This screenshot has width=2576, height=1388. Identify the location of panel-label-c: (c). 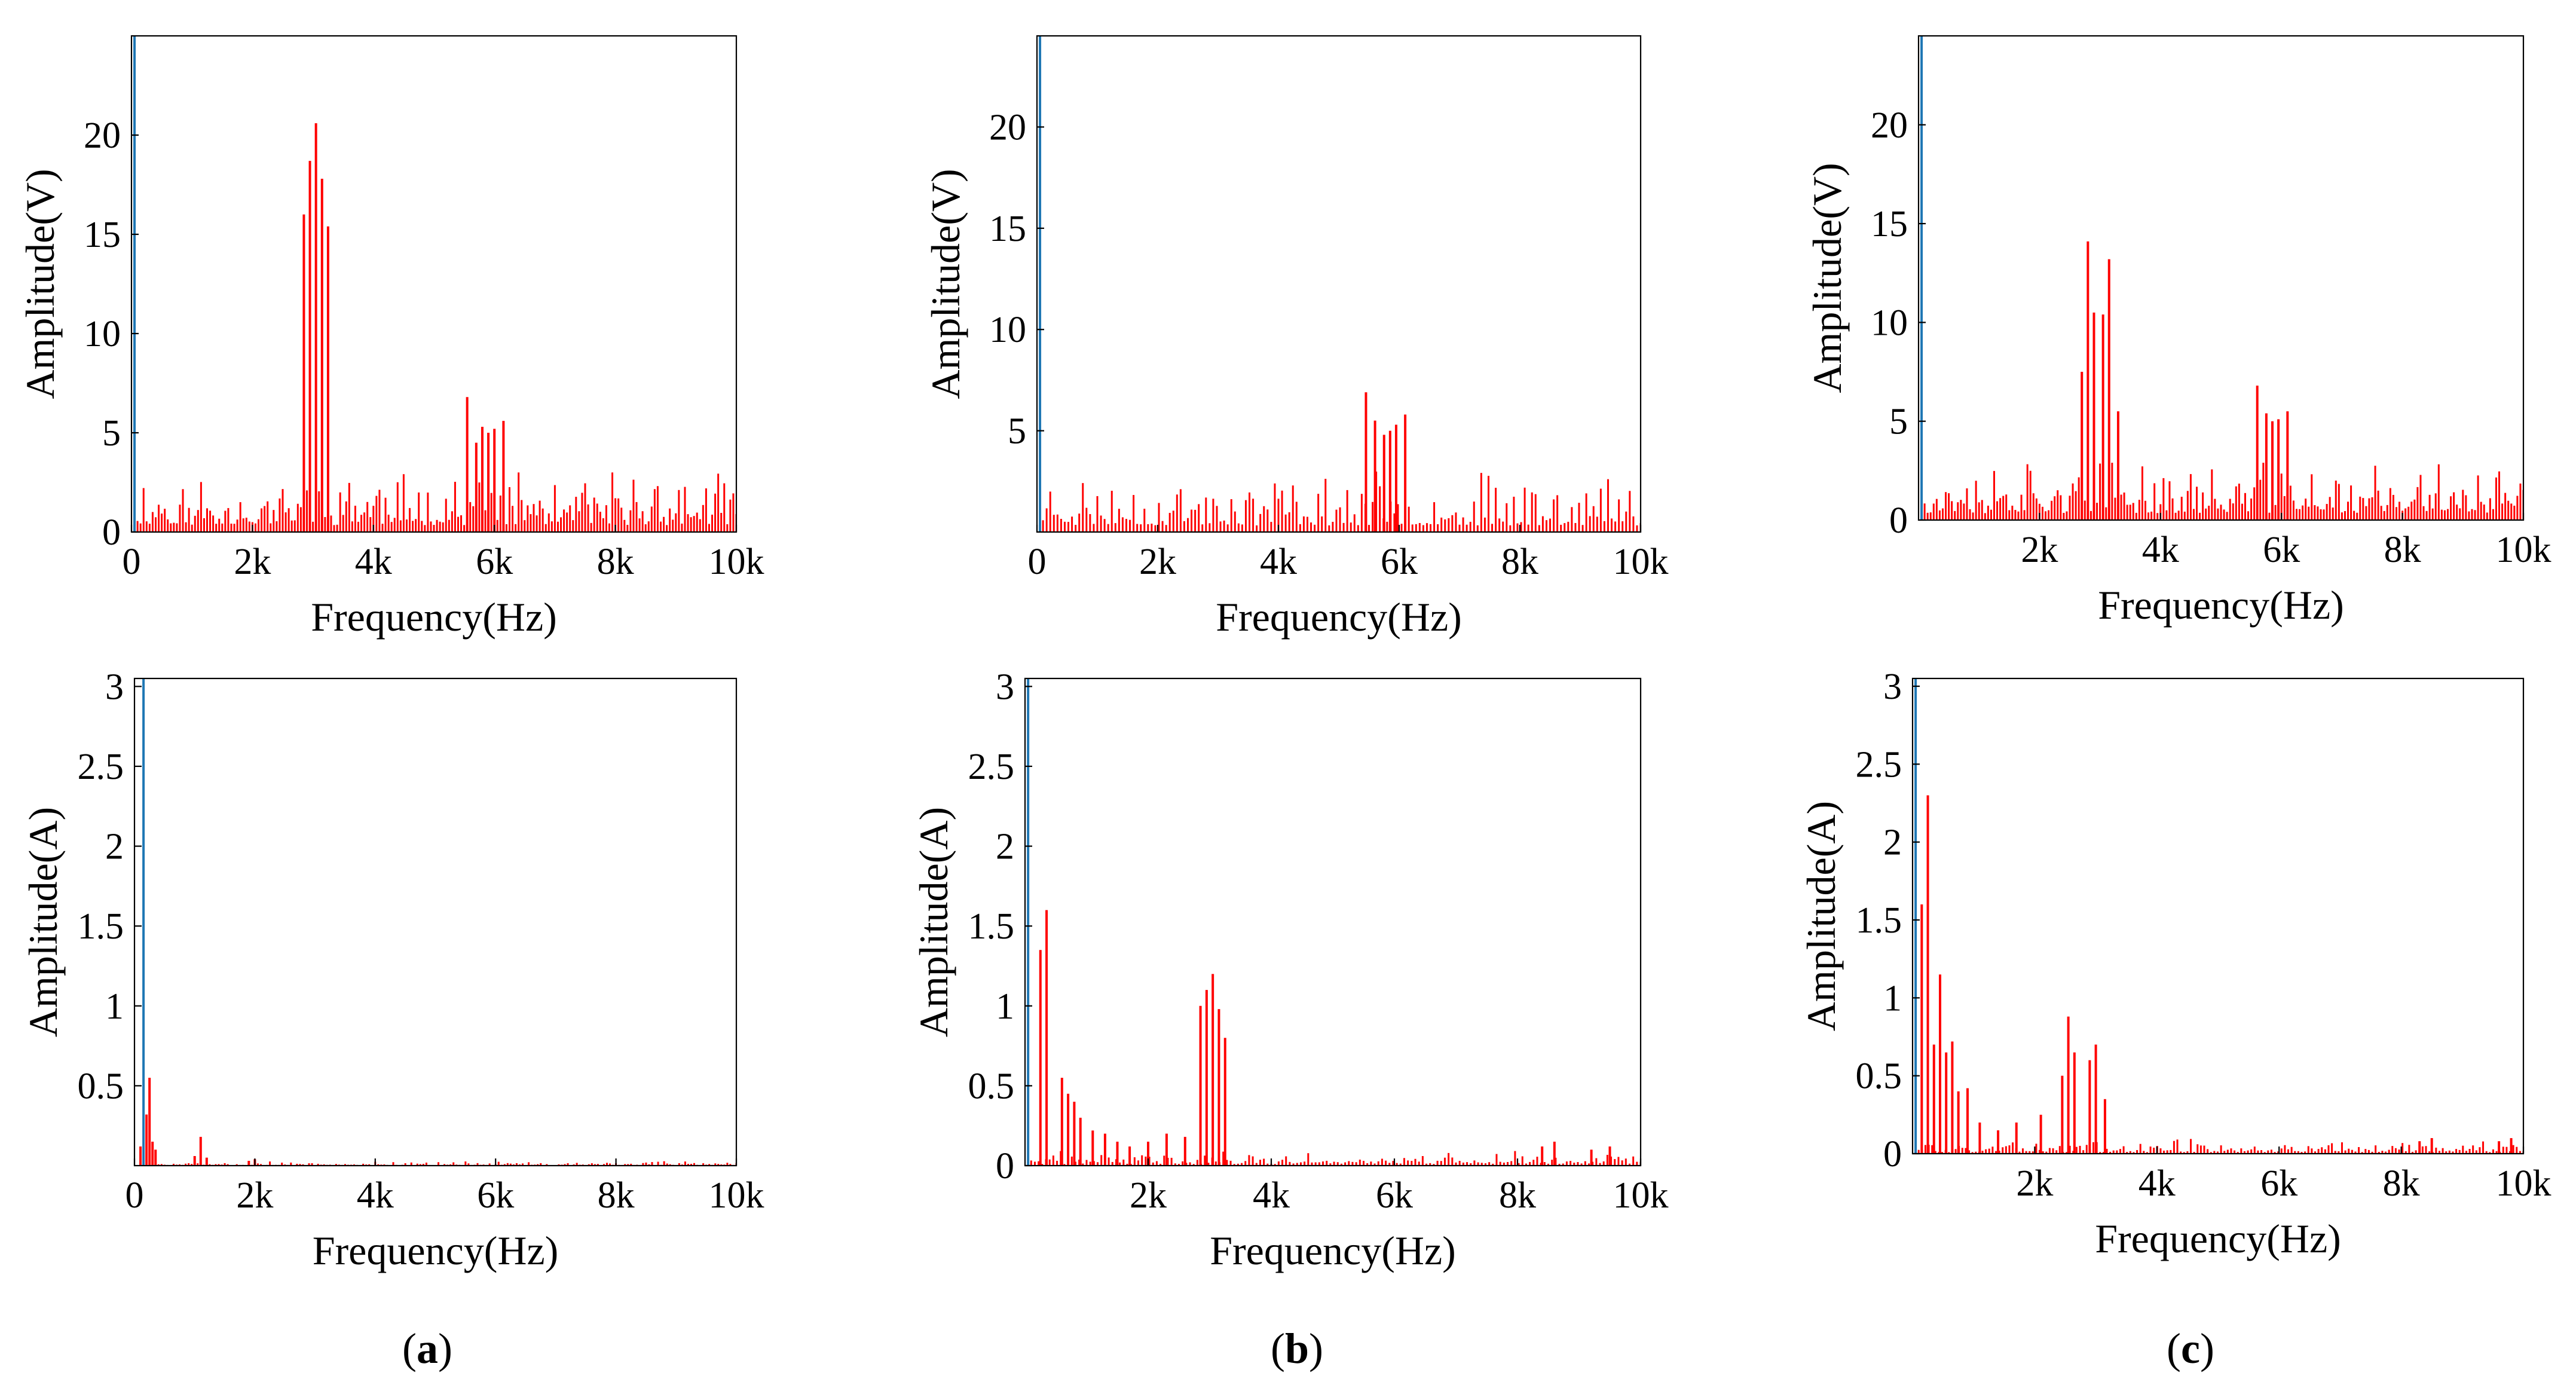
(2190, 1348).